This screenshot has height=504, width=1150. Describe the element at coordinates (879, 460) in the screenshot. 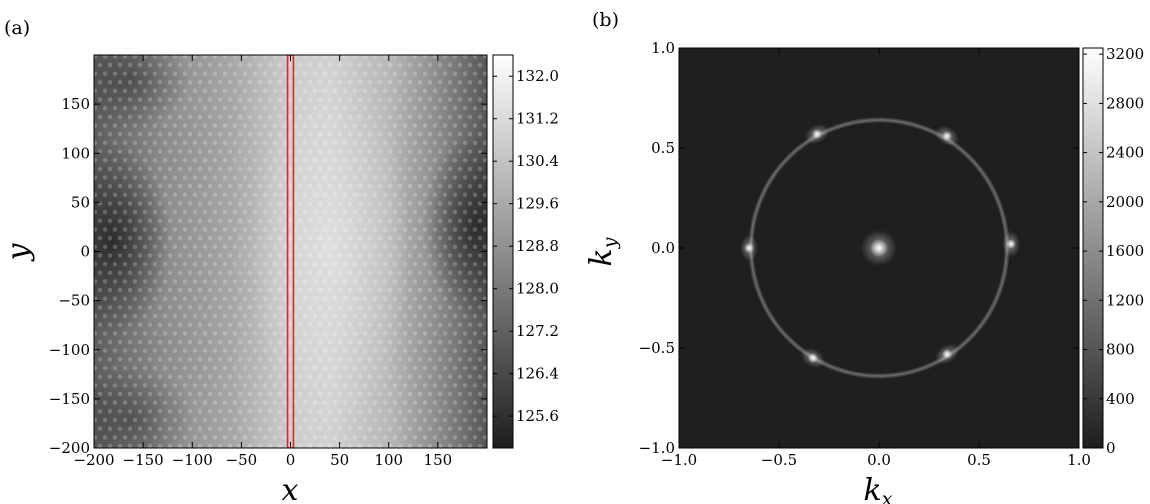

I see `panel-b-xtick-label: 0.0` at that location.